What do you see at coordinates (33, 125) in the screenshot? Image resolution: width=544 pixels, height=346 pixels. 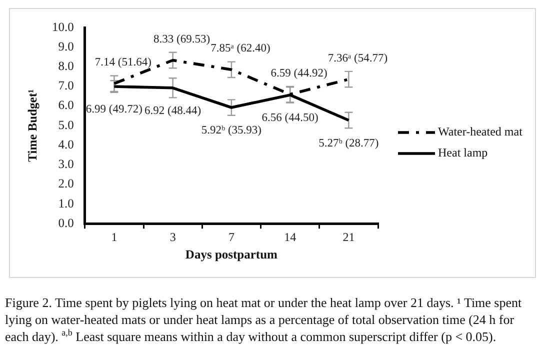 I see `y-axis-title: Time Budget¹` at bounding box center [33, 125].